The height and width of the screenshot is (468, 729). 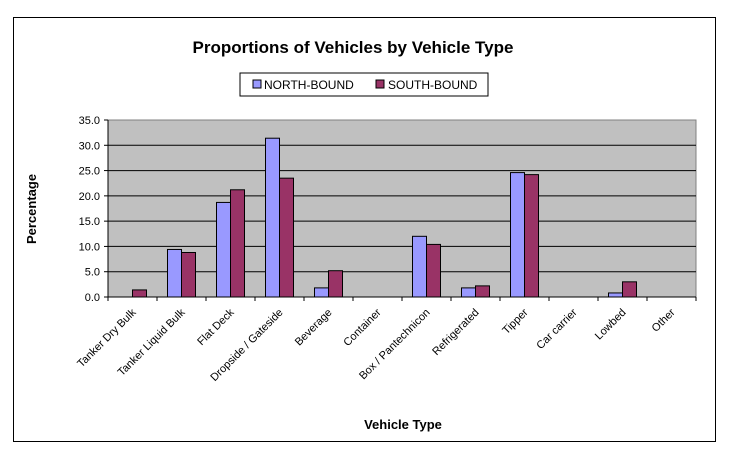 What do you see at coordinates (403, 424) in the screenshot?
I see `x-axis-label: Vehicle Type` at bounding box center [403, 424].